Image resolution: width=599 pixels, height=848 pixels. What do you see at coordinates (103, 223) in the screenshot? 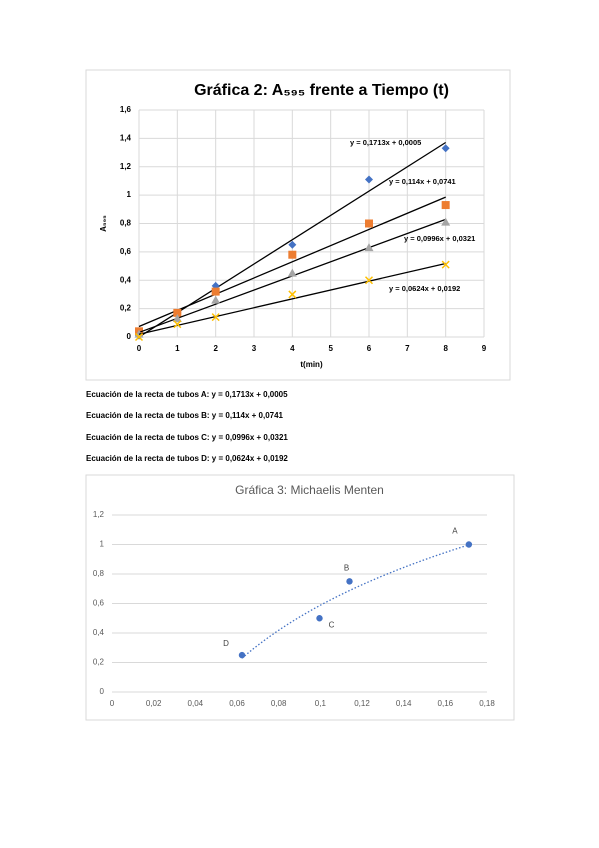
I see `y-axis-label: A₅₉₅` at bounding box center [103, 223].